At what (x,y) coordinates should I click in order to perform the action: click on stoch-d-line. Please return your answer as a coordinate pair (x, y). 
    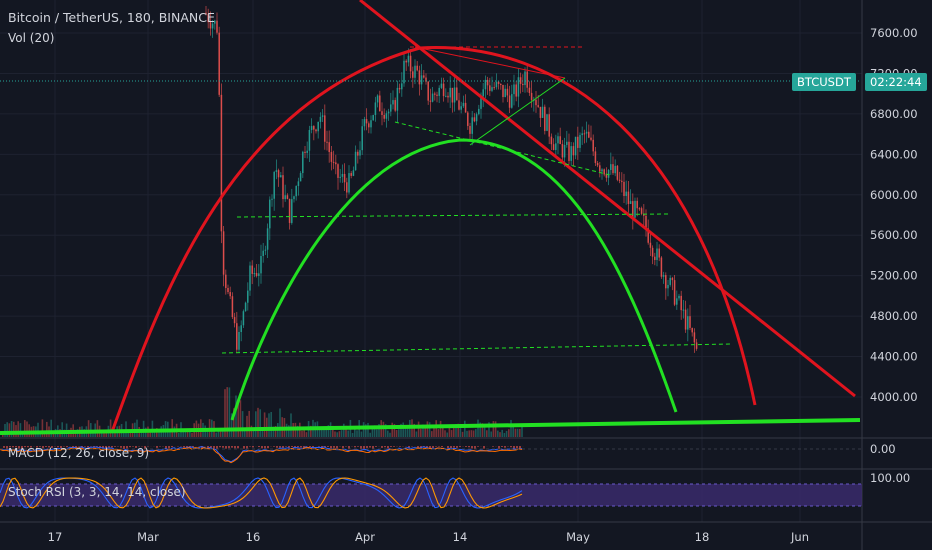
    Looking at the image, I should click on (261, 493).